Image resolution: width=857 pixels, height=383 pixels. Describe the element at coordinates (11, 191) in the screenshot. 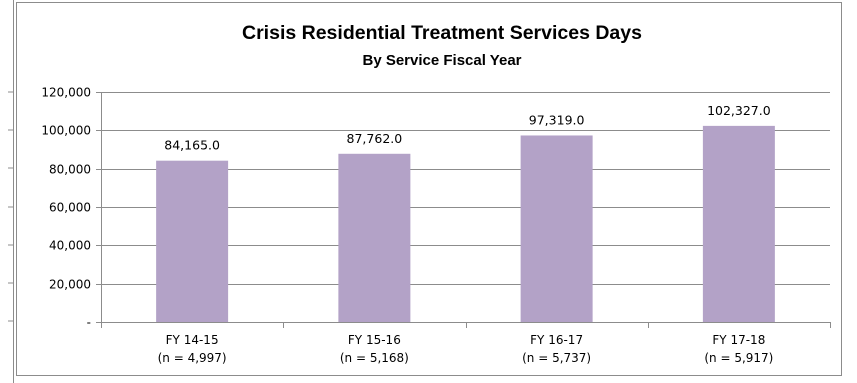

I see `adjacent-chart-edge` at that location.